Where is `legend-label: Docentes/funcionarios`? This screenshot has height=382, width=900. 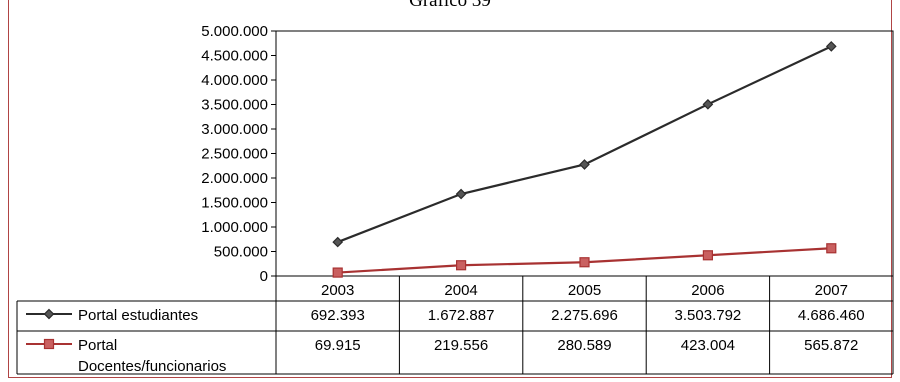 legend-label: Docentes/funcionarios is located at coordinates (152, 366).